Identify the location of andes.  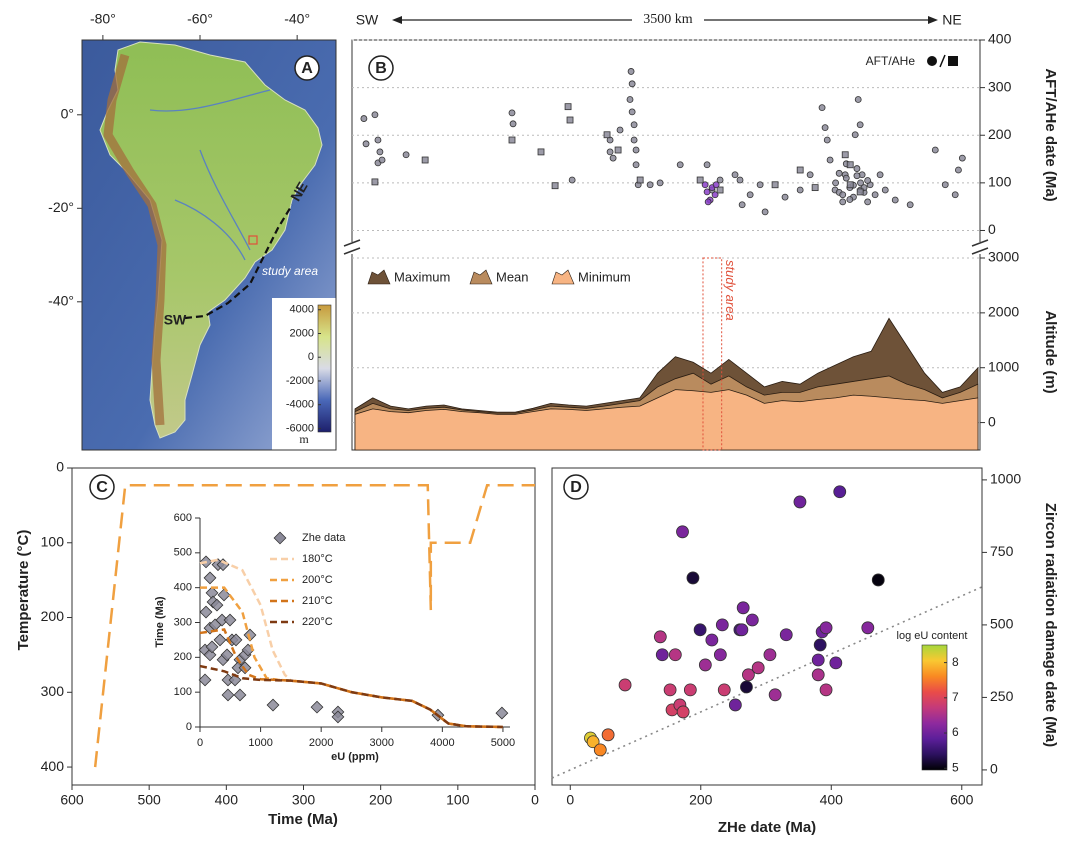
(135, 239).